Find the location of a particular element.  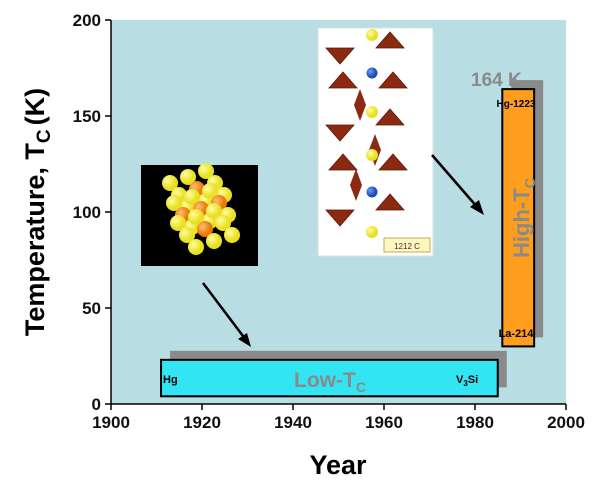

arrow-line-hightc is located at coordinates (455, 181).